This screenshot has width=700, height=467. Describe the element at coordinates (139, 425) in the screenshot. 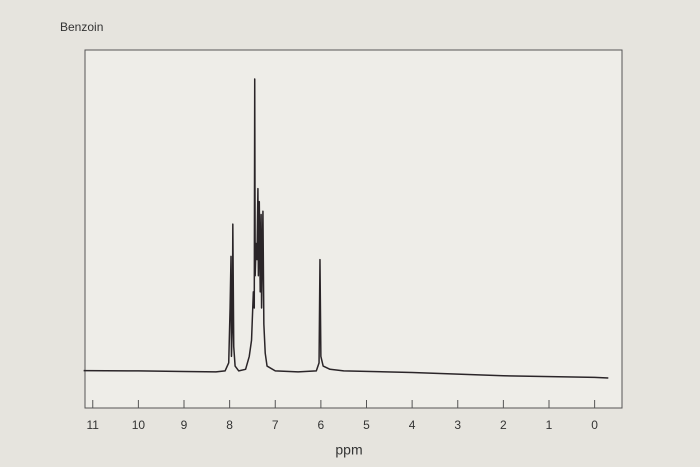

I see `x-tick-label: 10` at that location.